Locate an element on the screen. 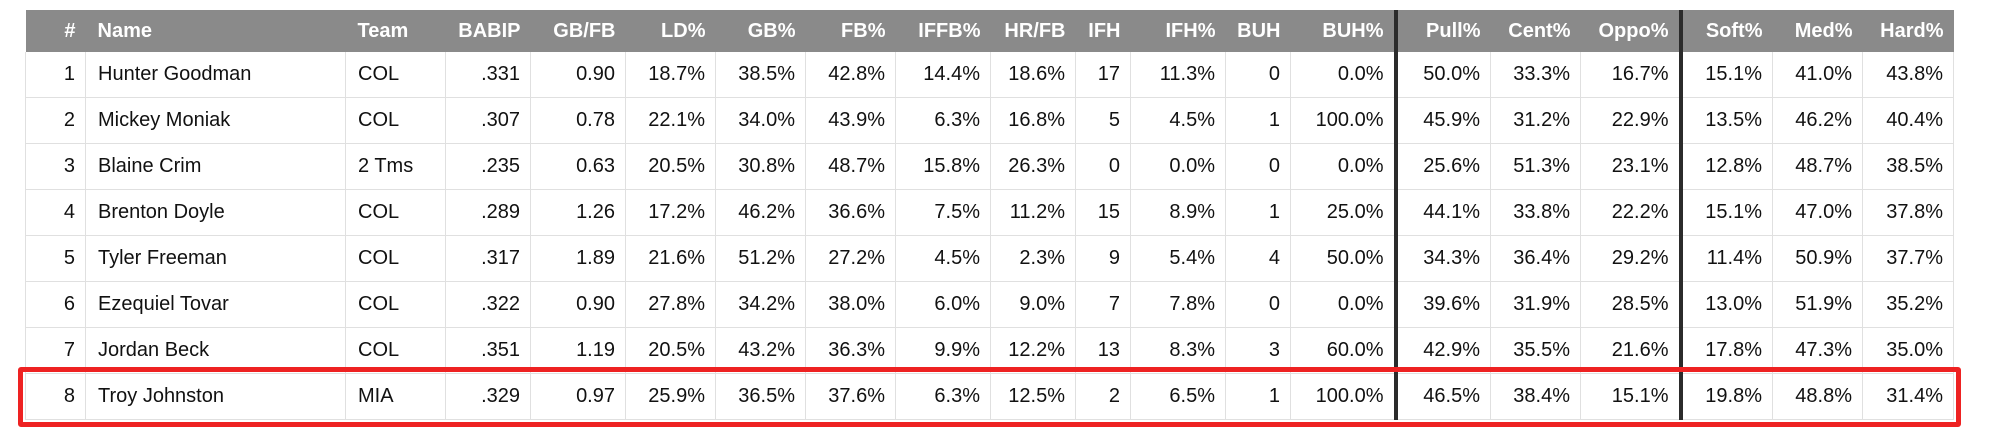 This screenshot has height=429, width=2000. ifh-cell: 9 is located at coordinates (1103, 258).